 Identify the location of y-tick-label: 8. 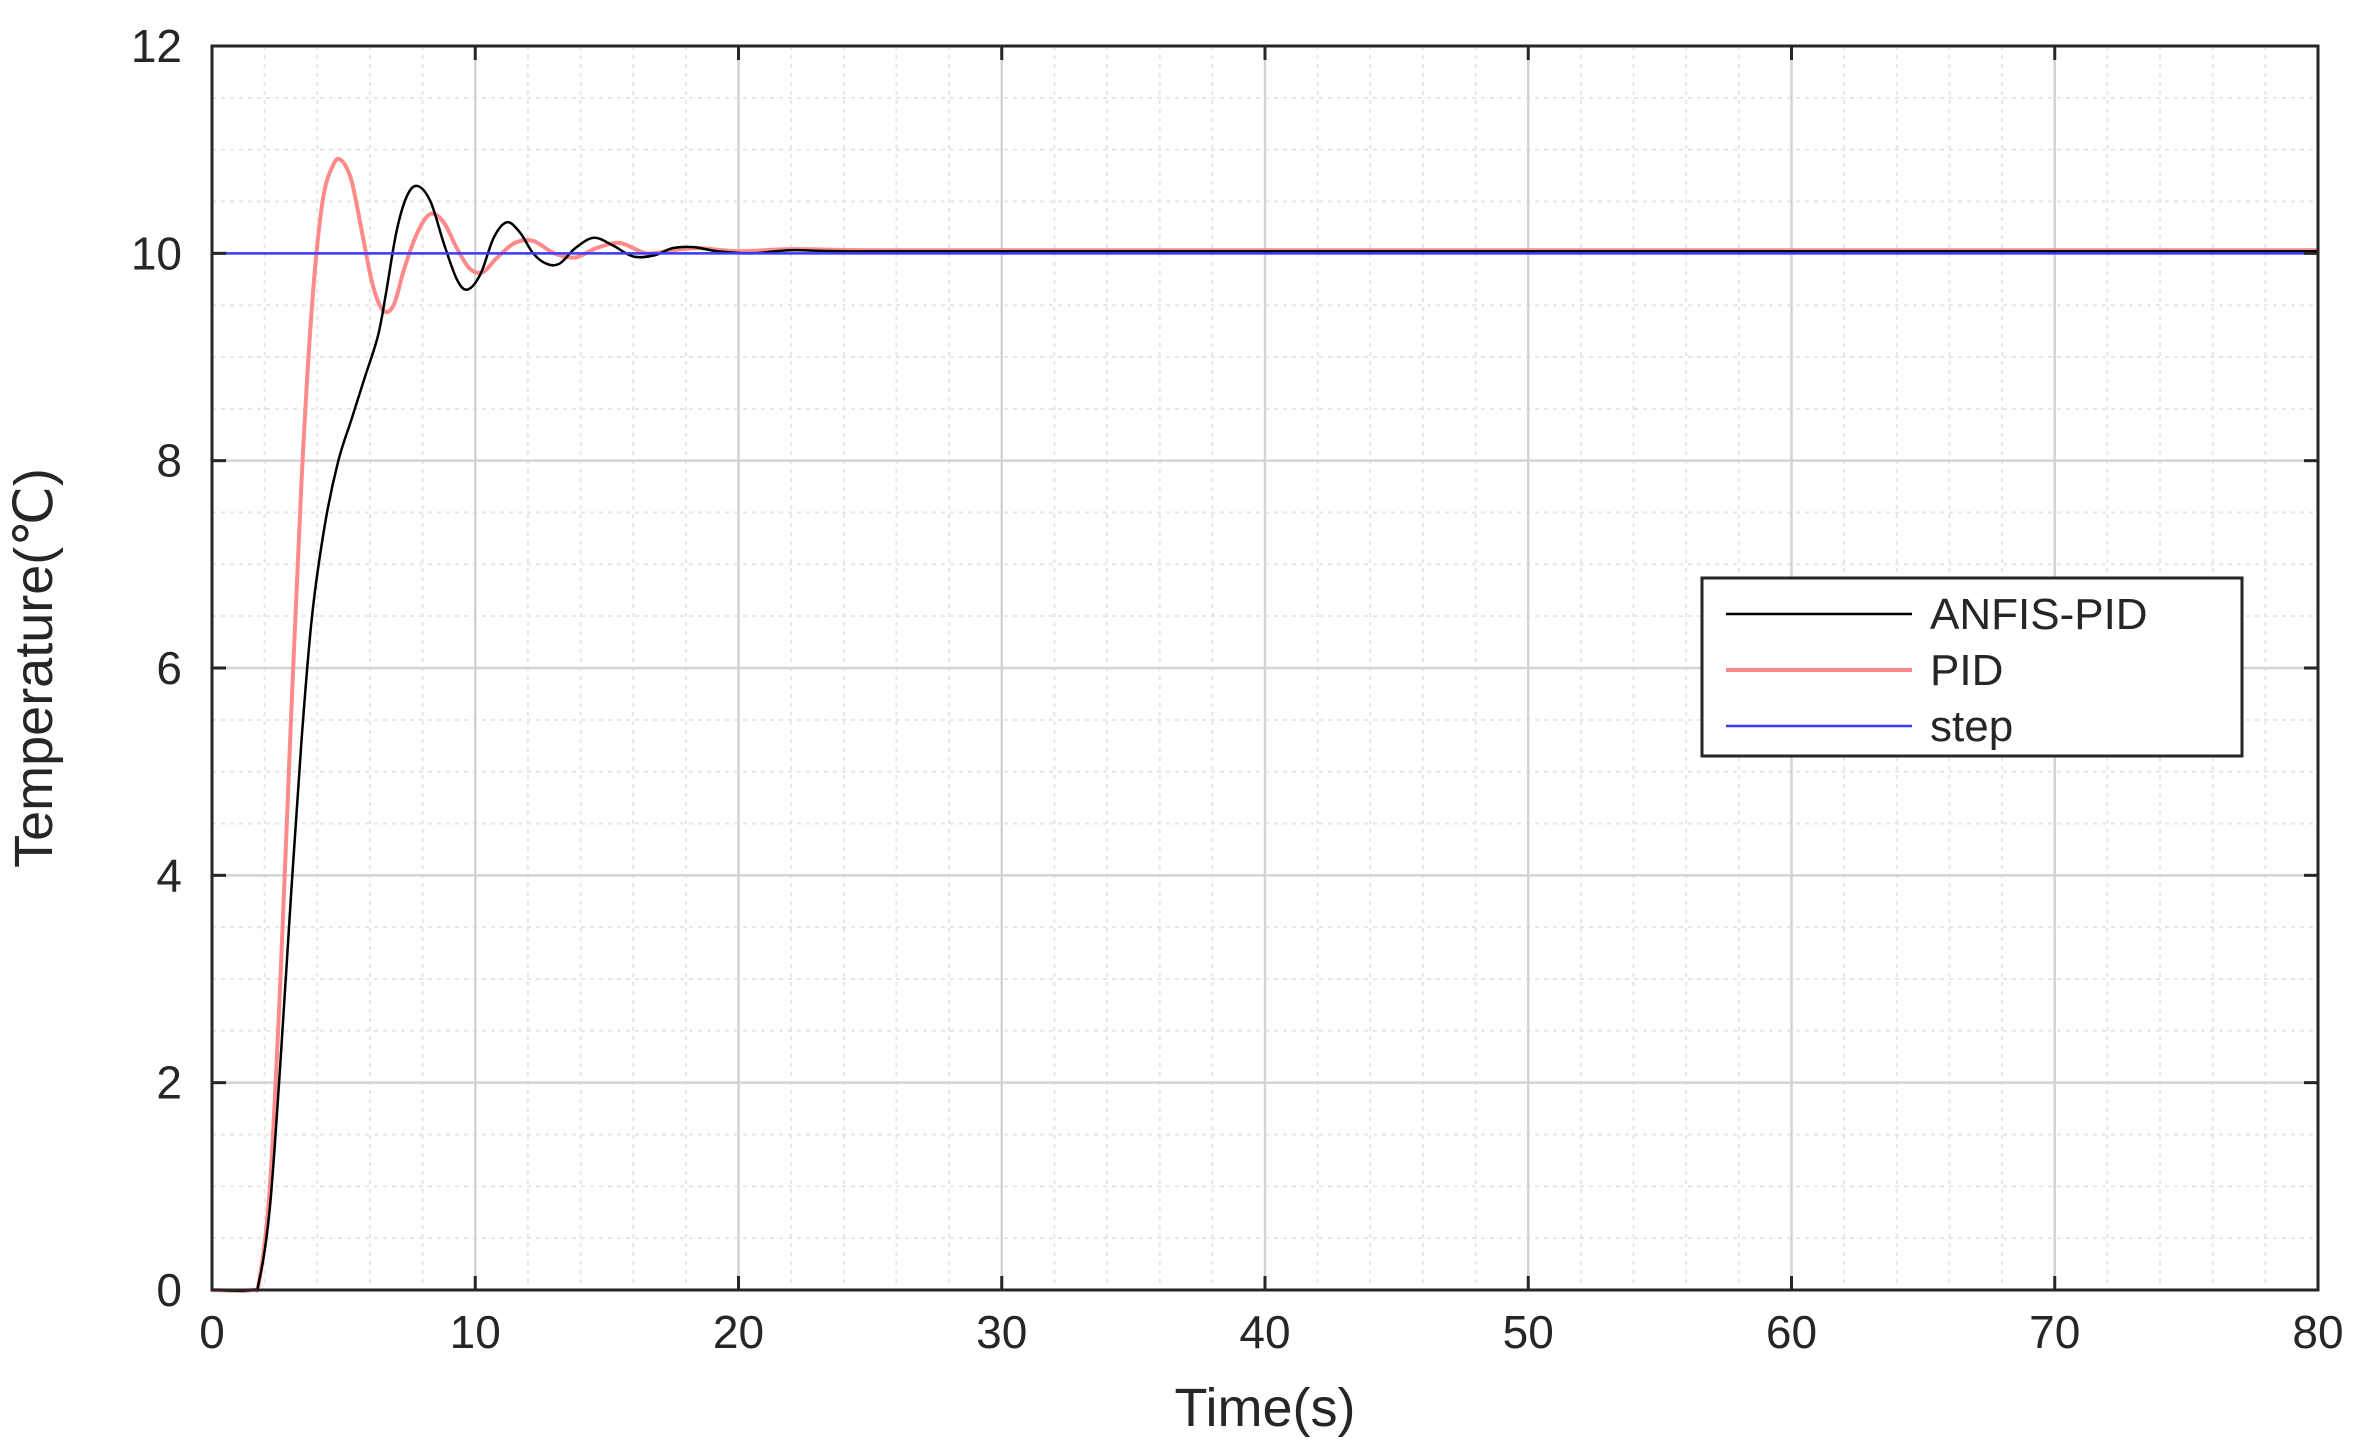
(169, 461).